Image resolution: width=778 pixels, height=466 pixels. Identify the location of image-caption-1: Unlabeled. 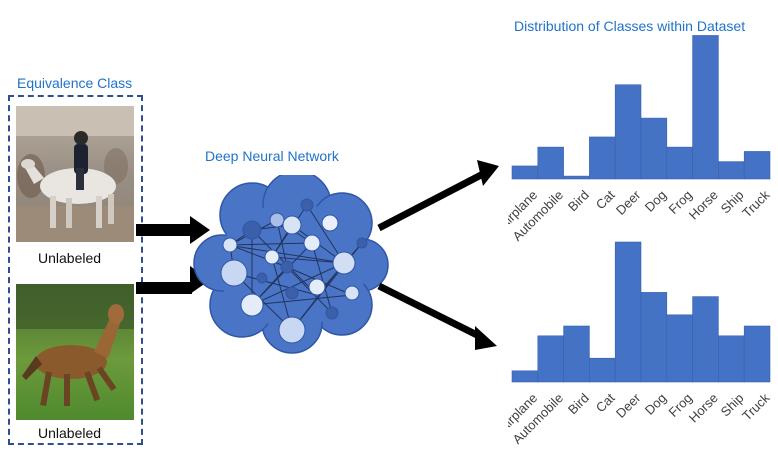
(70, 258).